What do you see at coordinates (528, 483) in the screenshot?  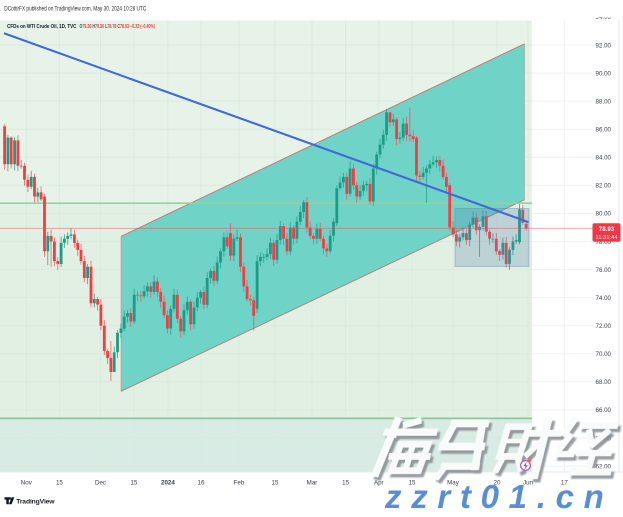 I see `svg-text: Jun` at bounding box center [528, 483].